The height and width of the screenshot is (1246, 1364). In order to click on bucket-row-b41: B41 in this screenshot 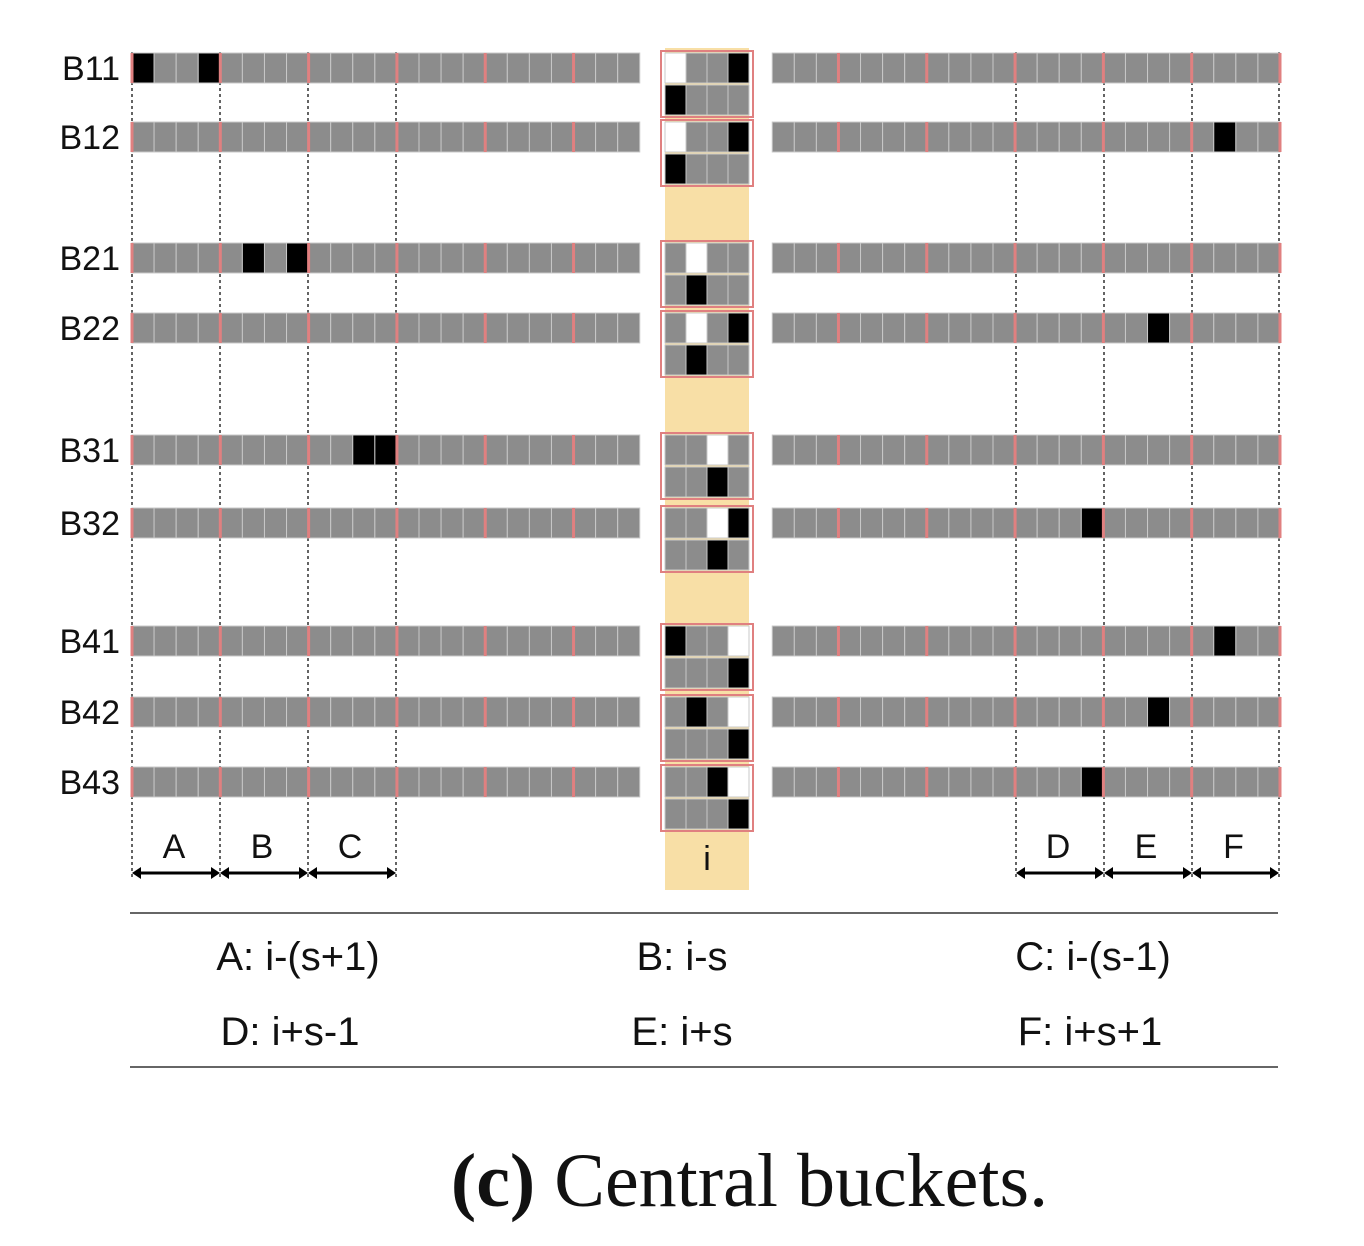, I will do `click(671, 657)`.